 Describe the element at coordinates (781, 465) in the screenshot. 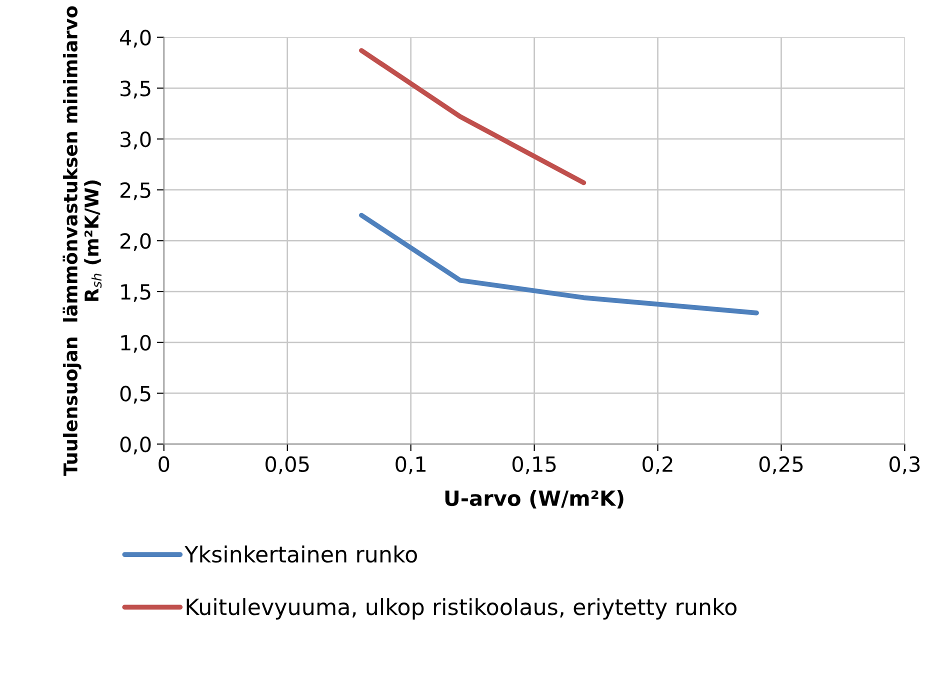

I see `x-tick-label: 0,25` at that location.